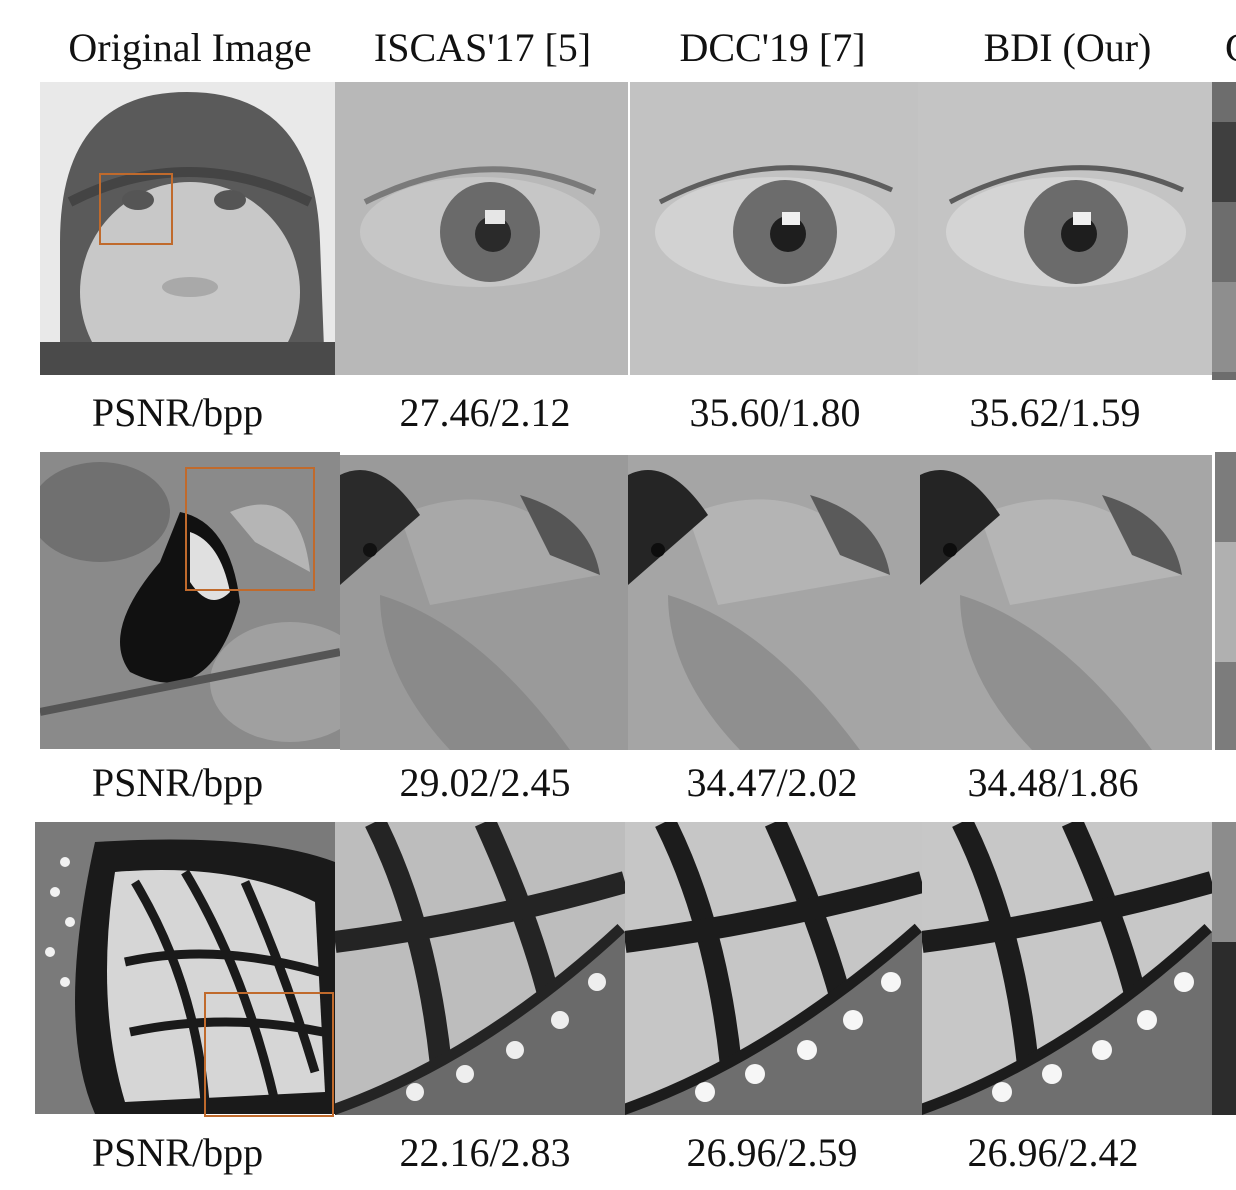  I want to click on butterfly-iscas17-result: 22.16/2.83, so click(485, 1152).